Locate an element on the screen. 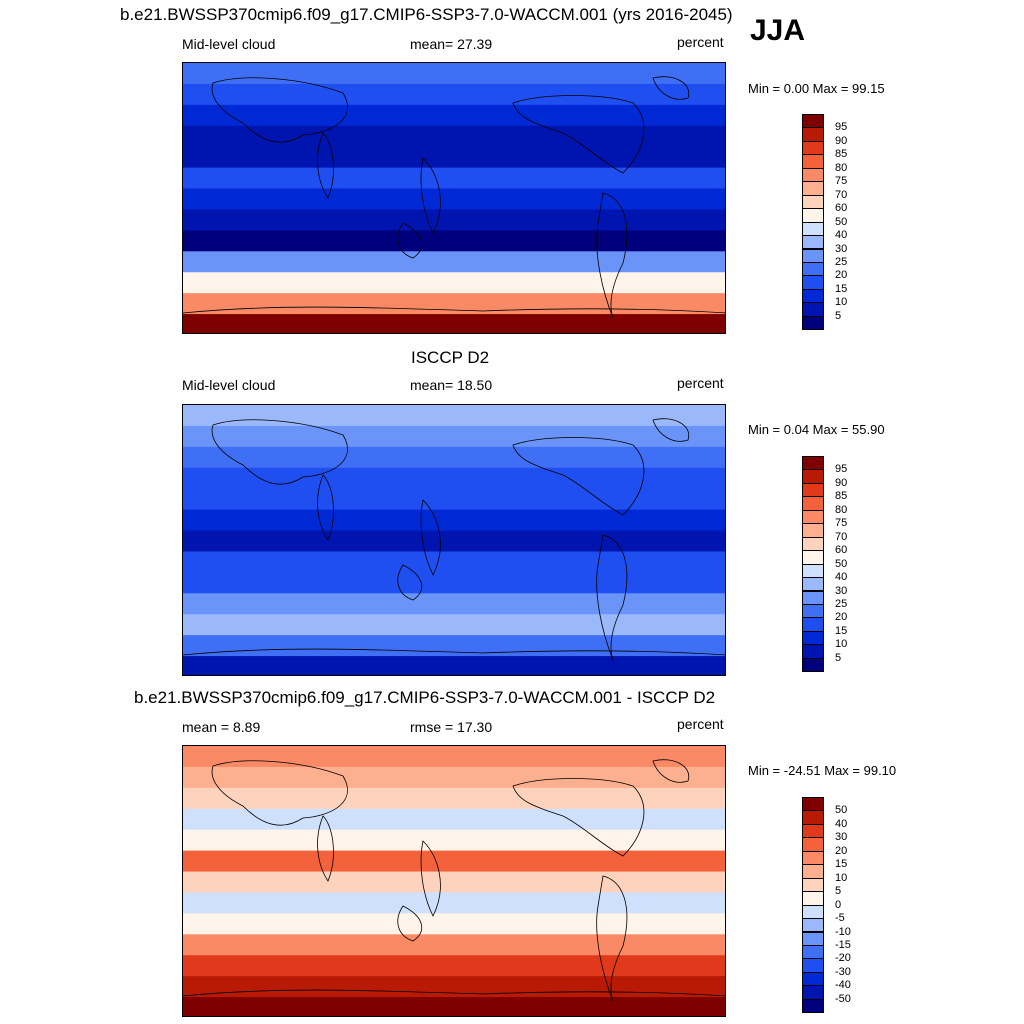  colorbar-tick-label: 95 is located at coordinates (841, 127).